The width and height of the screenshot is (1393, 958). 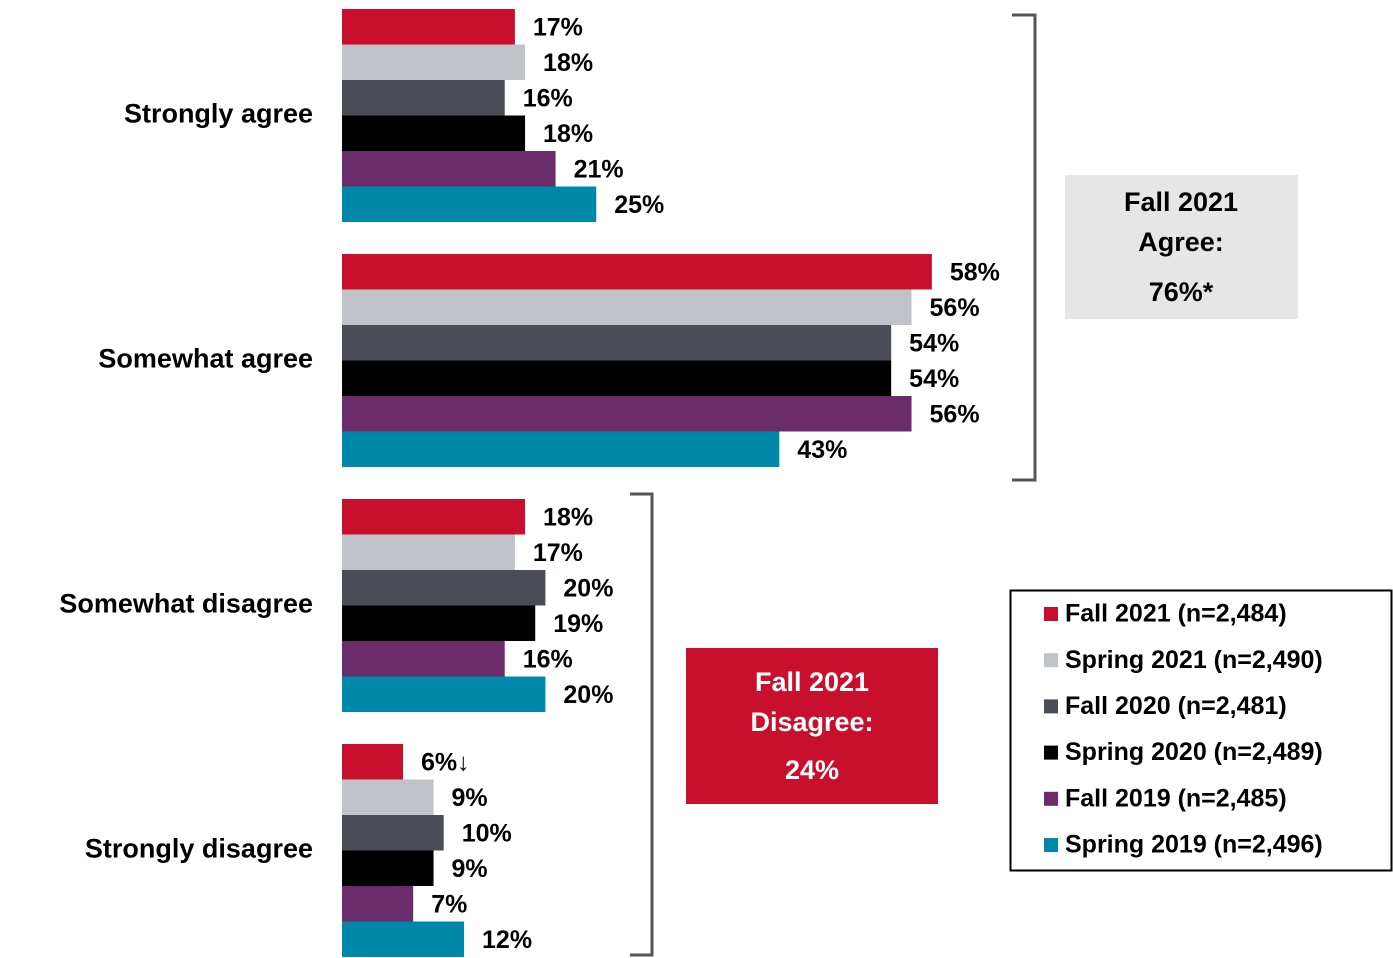 I want to click on annotation-text: Agree:, so click(x=1181, y=242).